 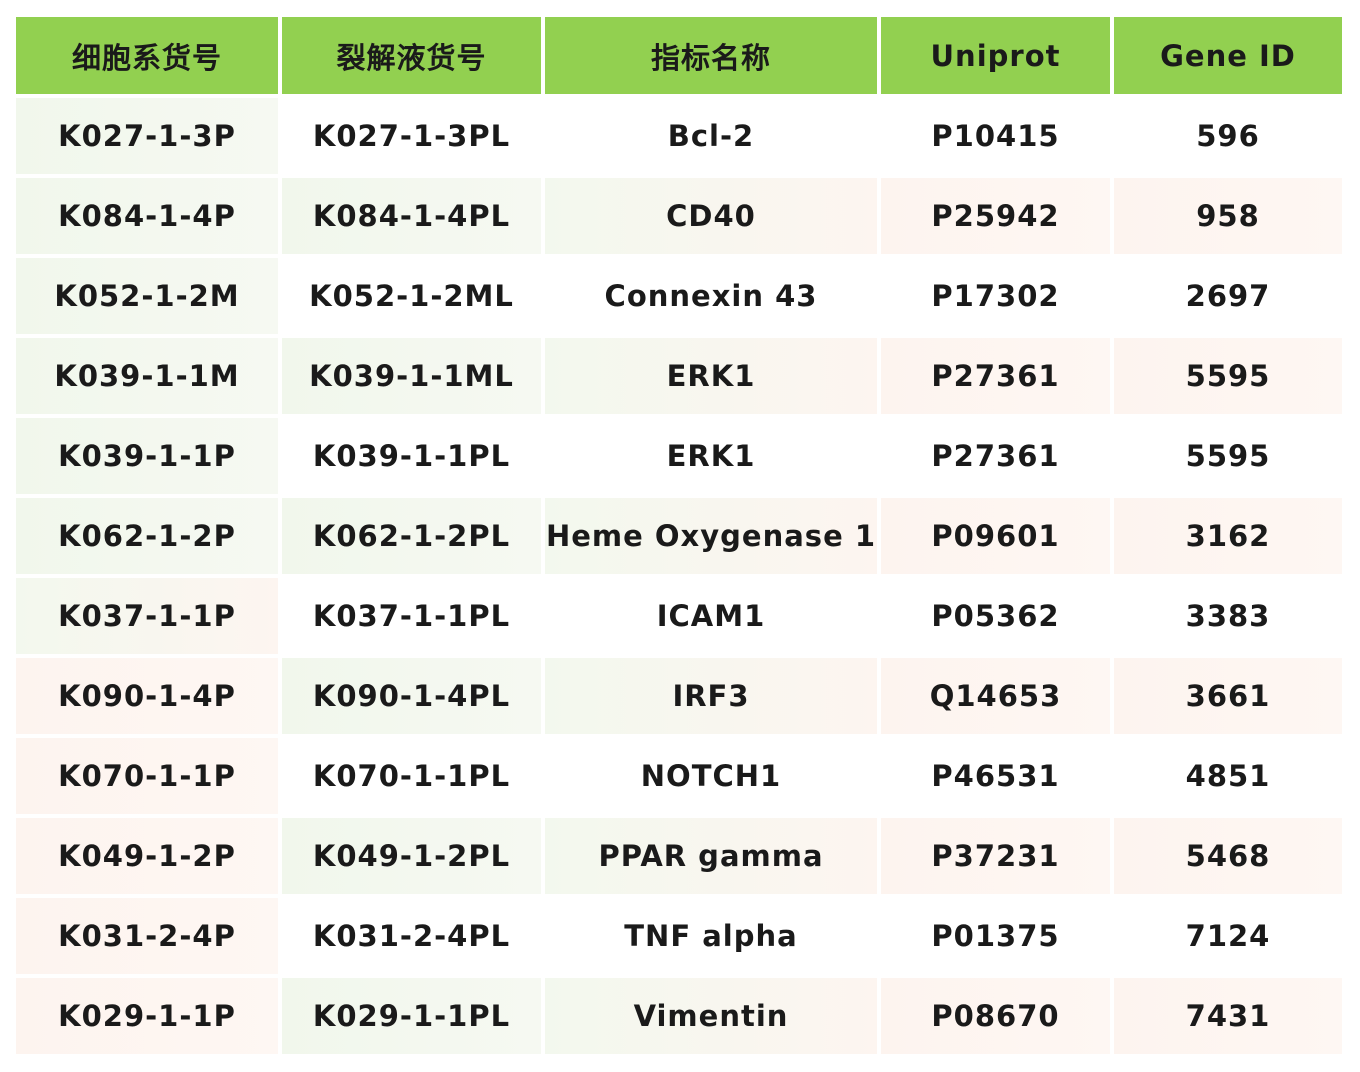 I want to click on cell-lysate-id: K062-1-2PL, so click(x=411, y=536).